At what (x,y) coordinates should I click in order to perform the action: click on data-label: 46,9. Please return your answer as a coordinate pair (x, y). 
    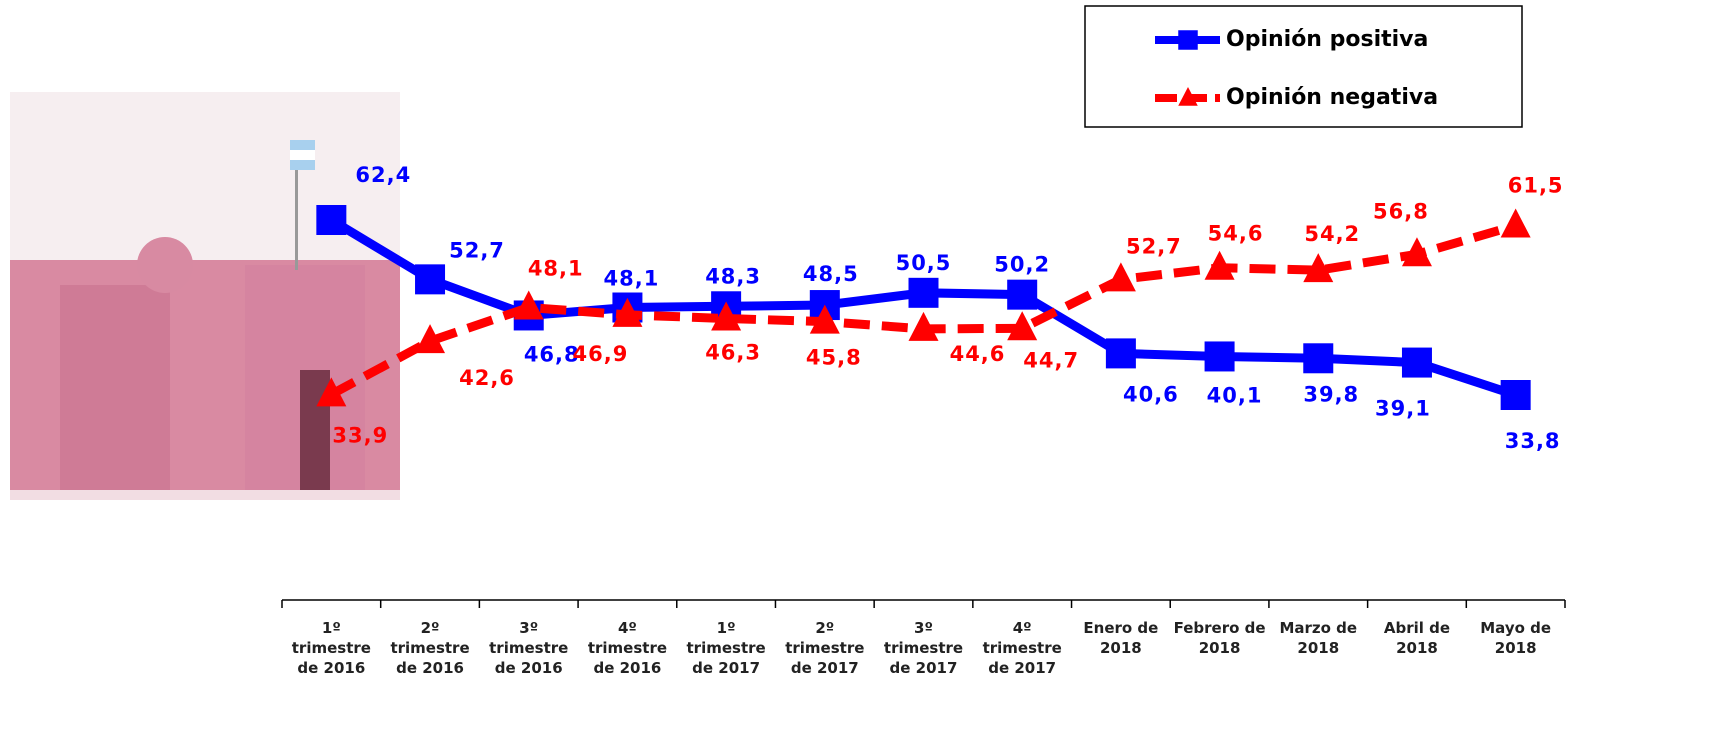
    Looking at the image, I should click on (601, 354).